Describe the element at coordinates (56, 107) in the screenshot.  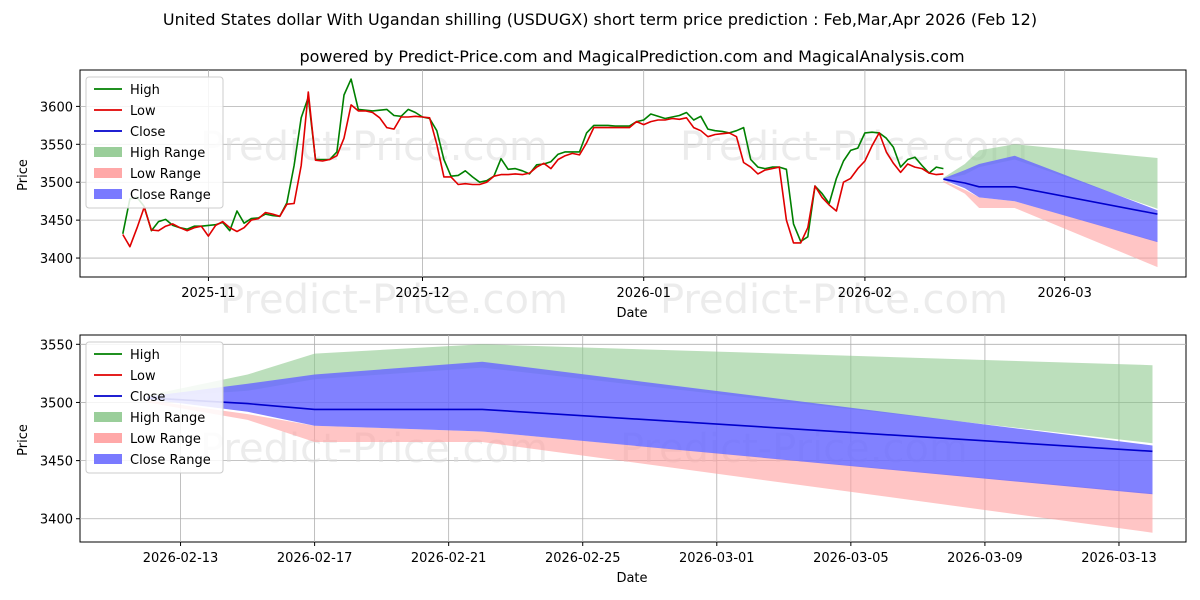
I see `history-ytick-label: 3600` at that location.